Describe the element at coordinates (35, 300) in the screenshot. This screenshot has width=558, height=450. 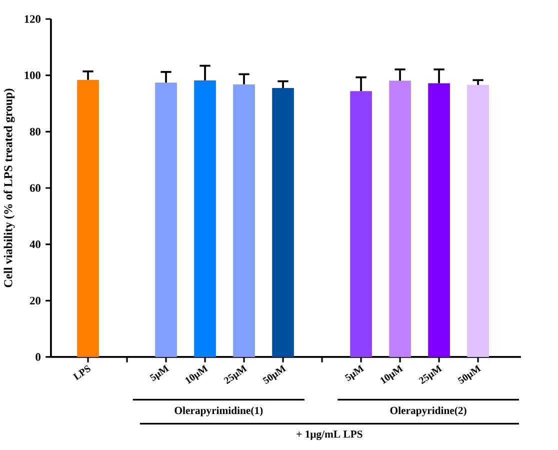
I see `y-tick-label: 20` at that location.